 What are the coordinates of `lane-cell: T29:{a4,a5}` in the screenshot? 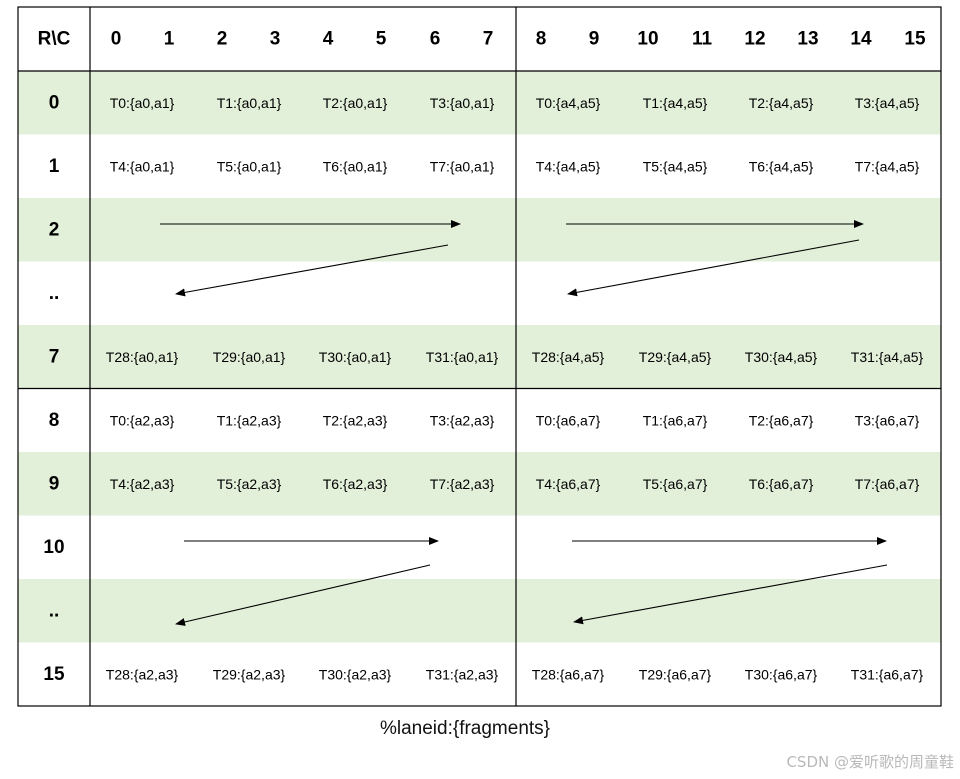 It's located at (675, 357).